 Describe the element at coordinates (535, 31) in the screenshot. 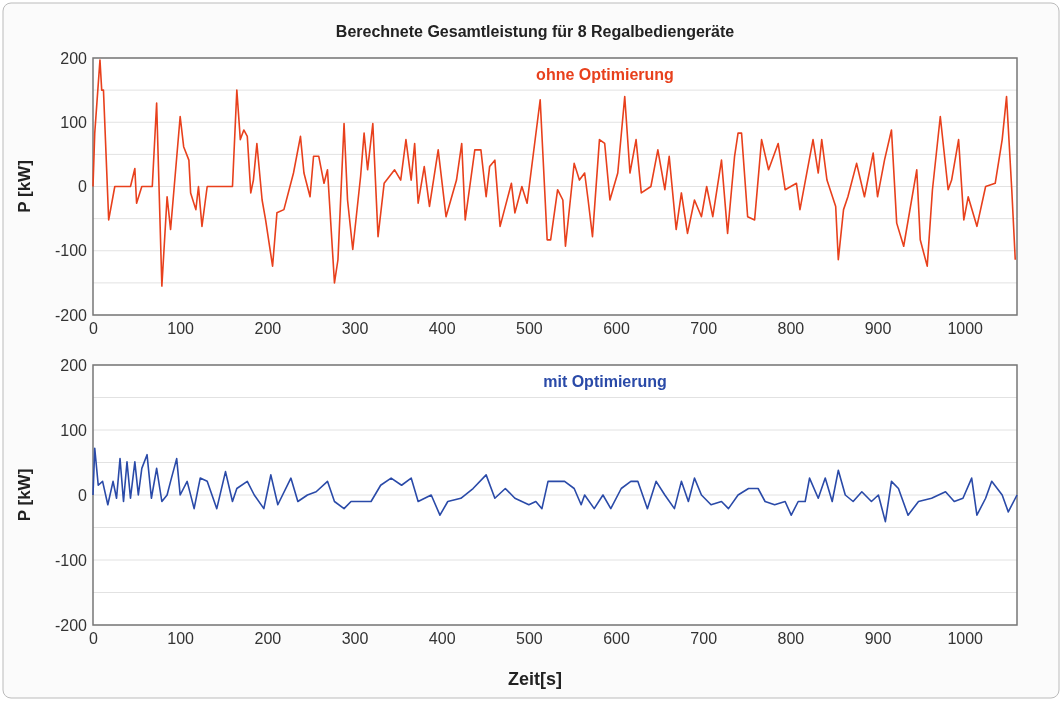

I see `chart-title: Berechnete Gesamtleistung für 8 Regalbediengeräte` at that location.